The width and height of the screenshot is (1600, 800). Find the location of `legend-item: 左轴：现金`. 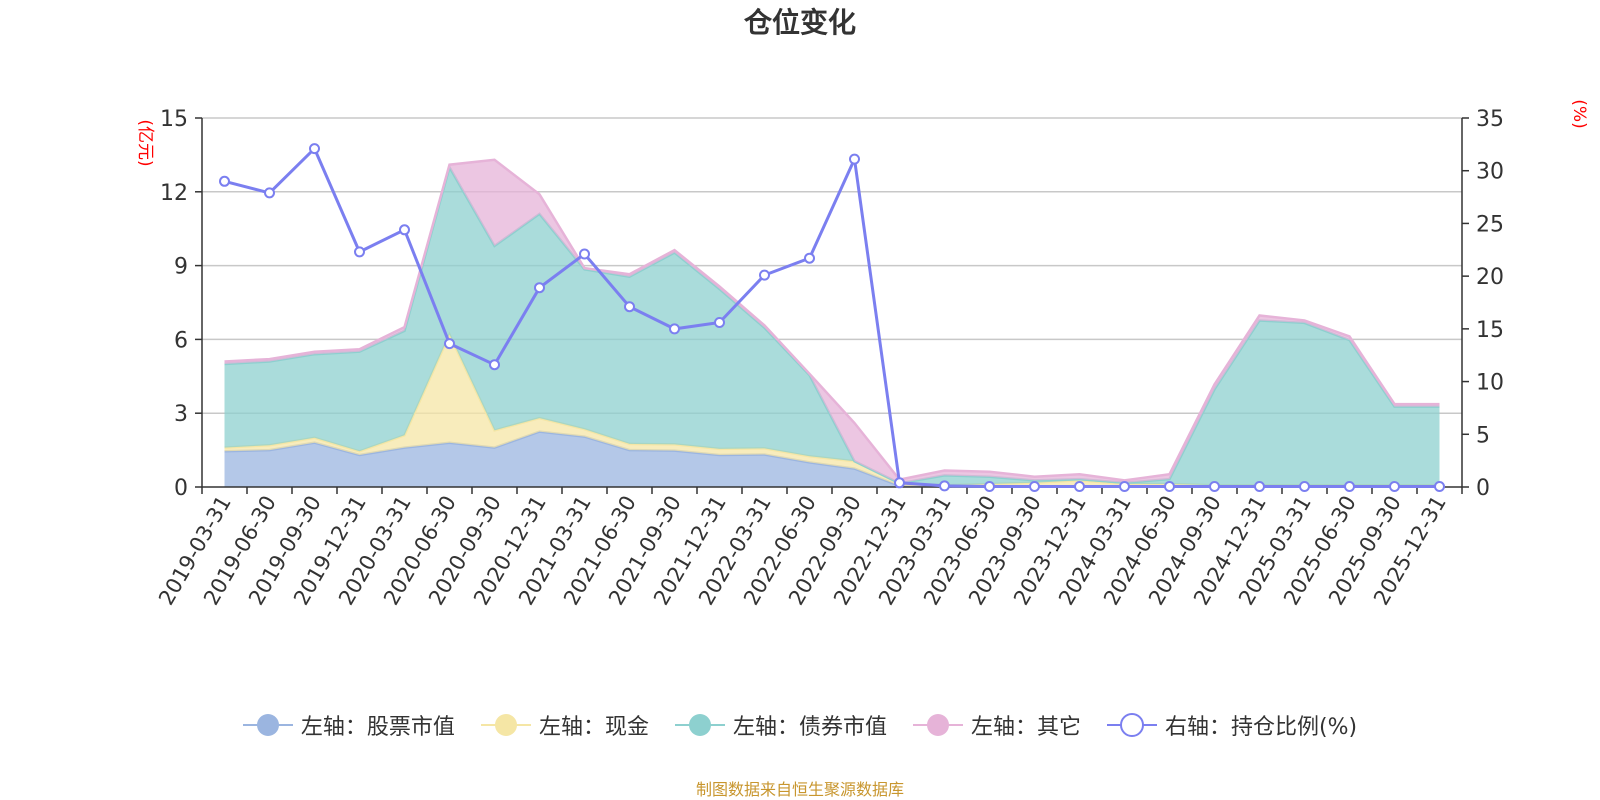

legend-item: 左轴：现金 is located at coordinates (564, 725).